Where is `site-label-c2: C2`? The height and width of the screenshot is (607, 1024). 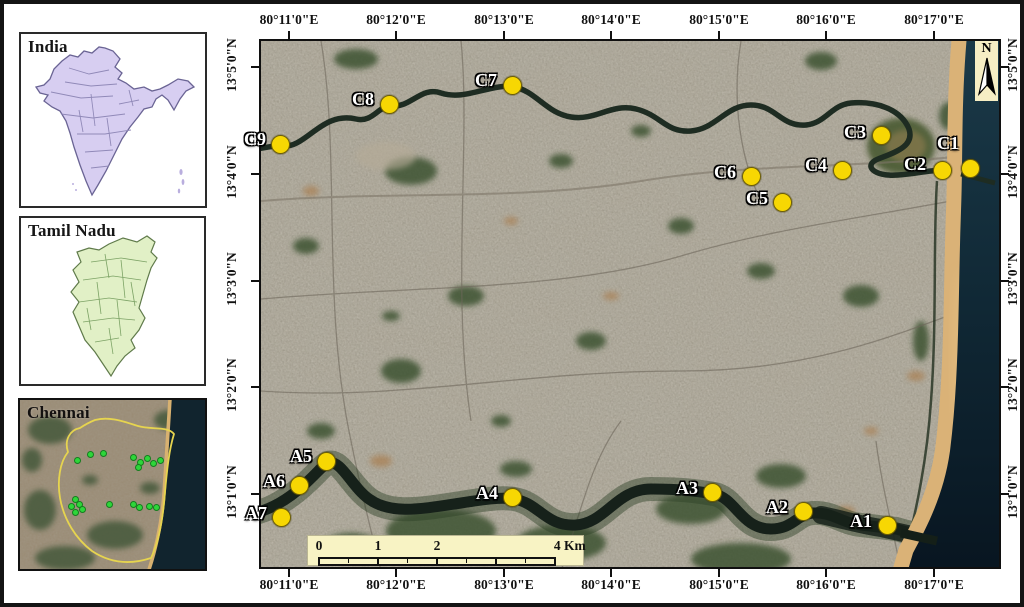
site-label-c2: C2 is located at coordinates (915, 164).